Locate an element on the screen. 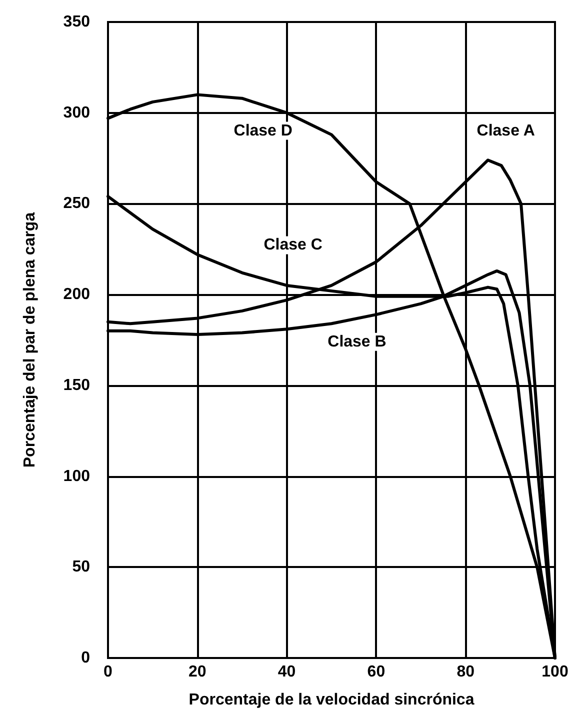 This screenshot has width=573, height=717. y-tick-label: 250 is located at coordinates (76, 203).